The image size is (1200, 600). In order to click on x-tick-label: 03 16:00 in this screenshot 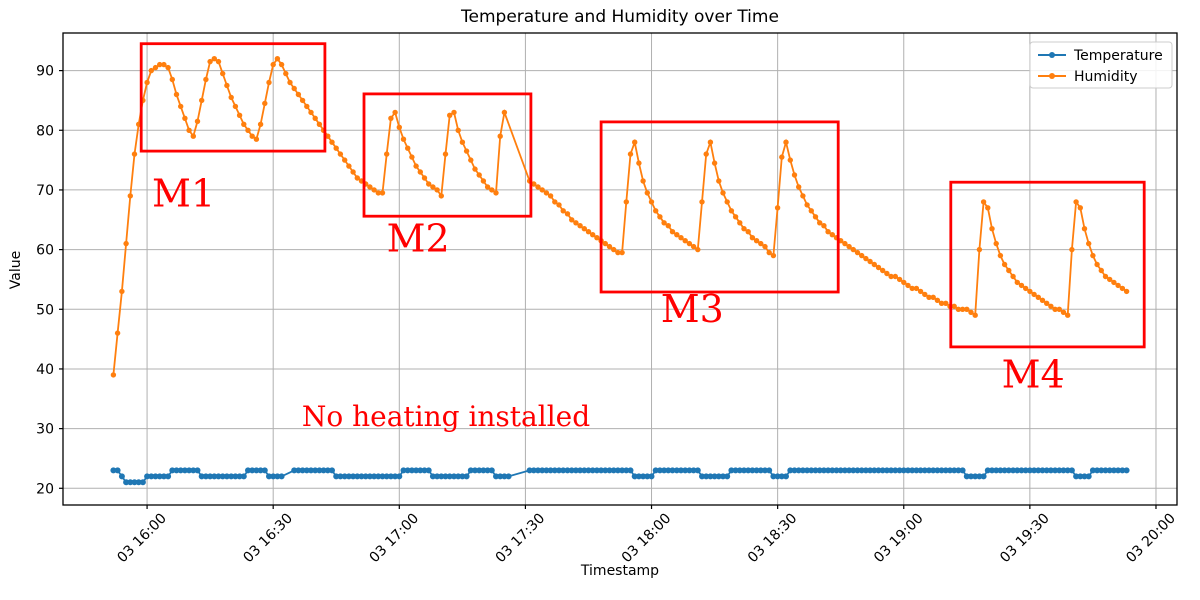, I will do `click(142, 539)`.